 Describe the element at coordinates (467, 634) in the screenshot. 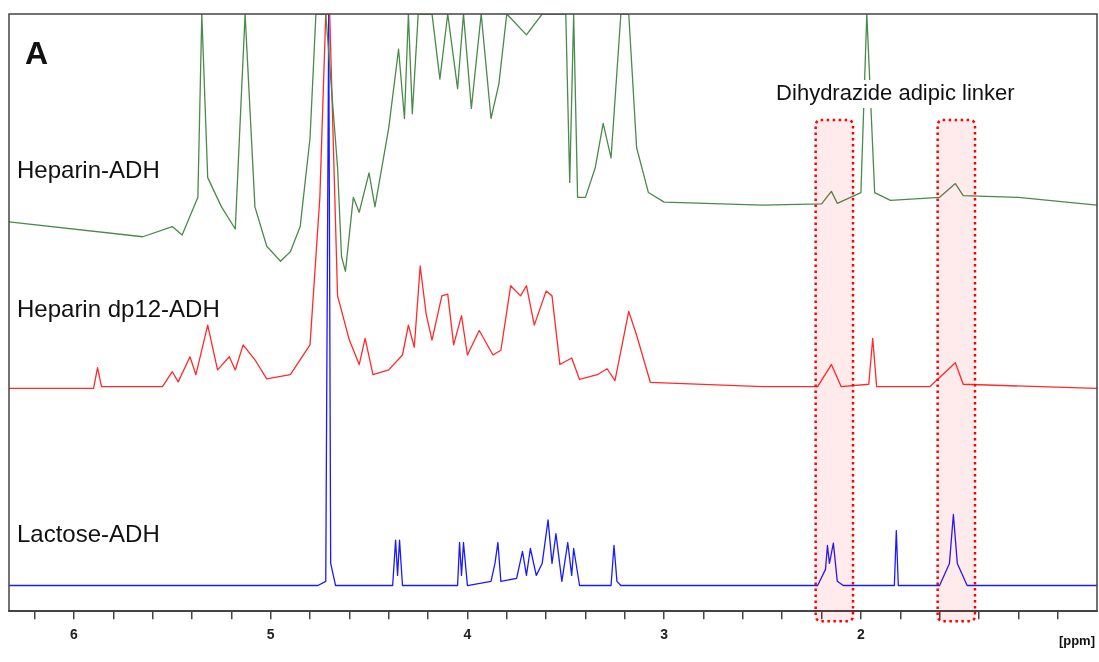

I see `x-tick-label: 4` at that location.